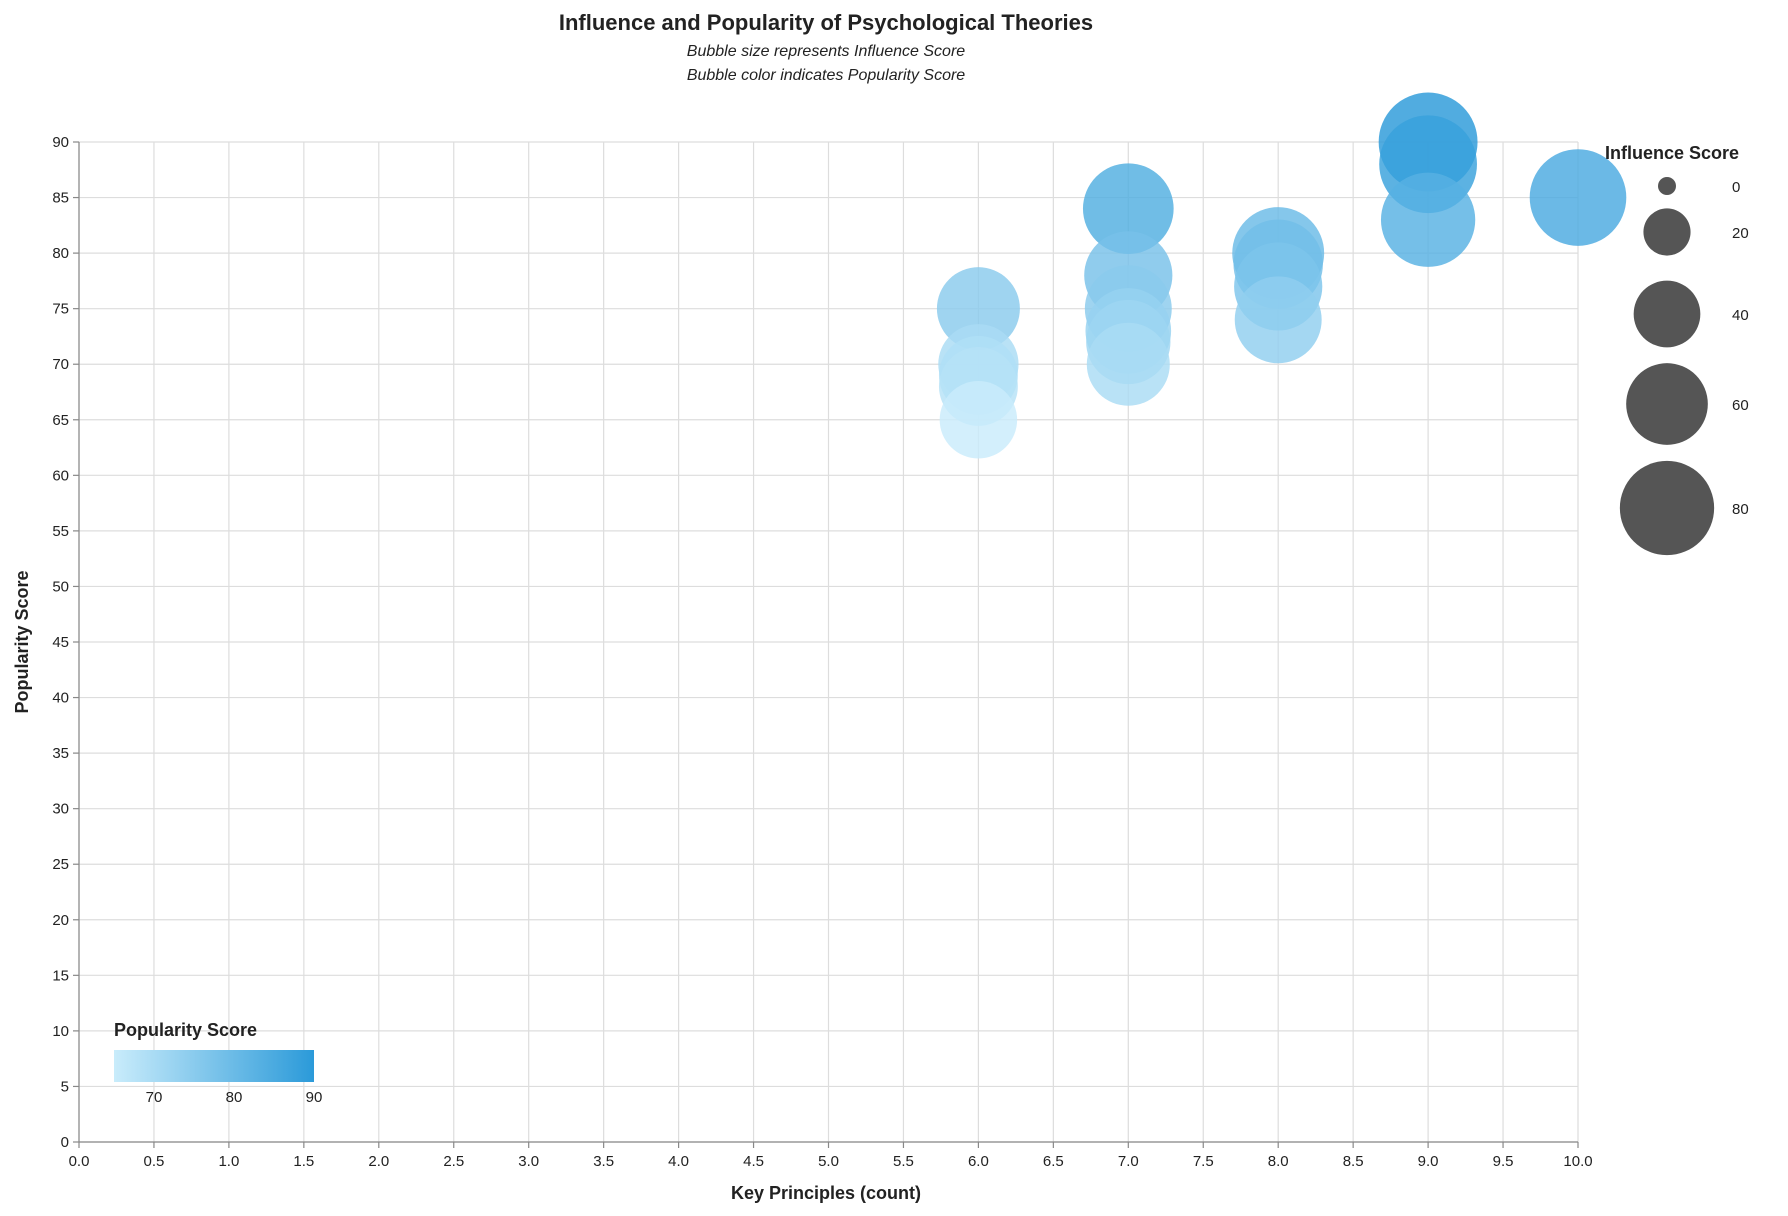 Image resolution: width=1788 pixels, height=1216 pixels. I want to click on size-legend-label: 40, so click(1740, 315).